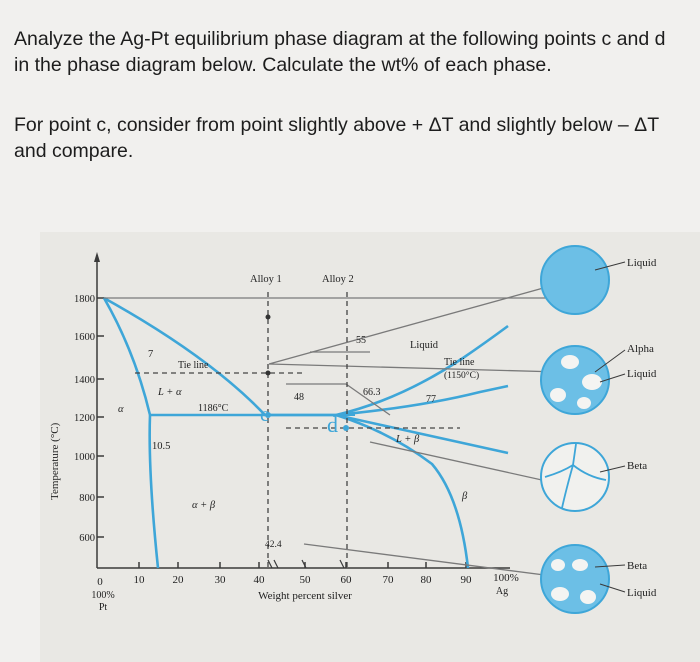 The width and height of the screenshot is (700, 662). Describe the element at coordinates (169, 392) in the screenshot. I see `l-alpha-label: L + α` at that location.